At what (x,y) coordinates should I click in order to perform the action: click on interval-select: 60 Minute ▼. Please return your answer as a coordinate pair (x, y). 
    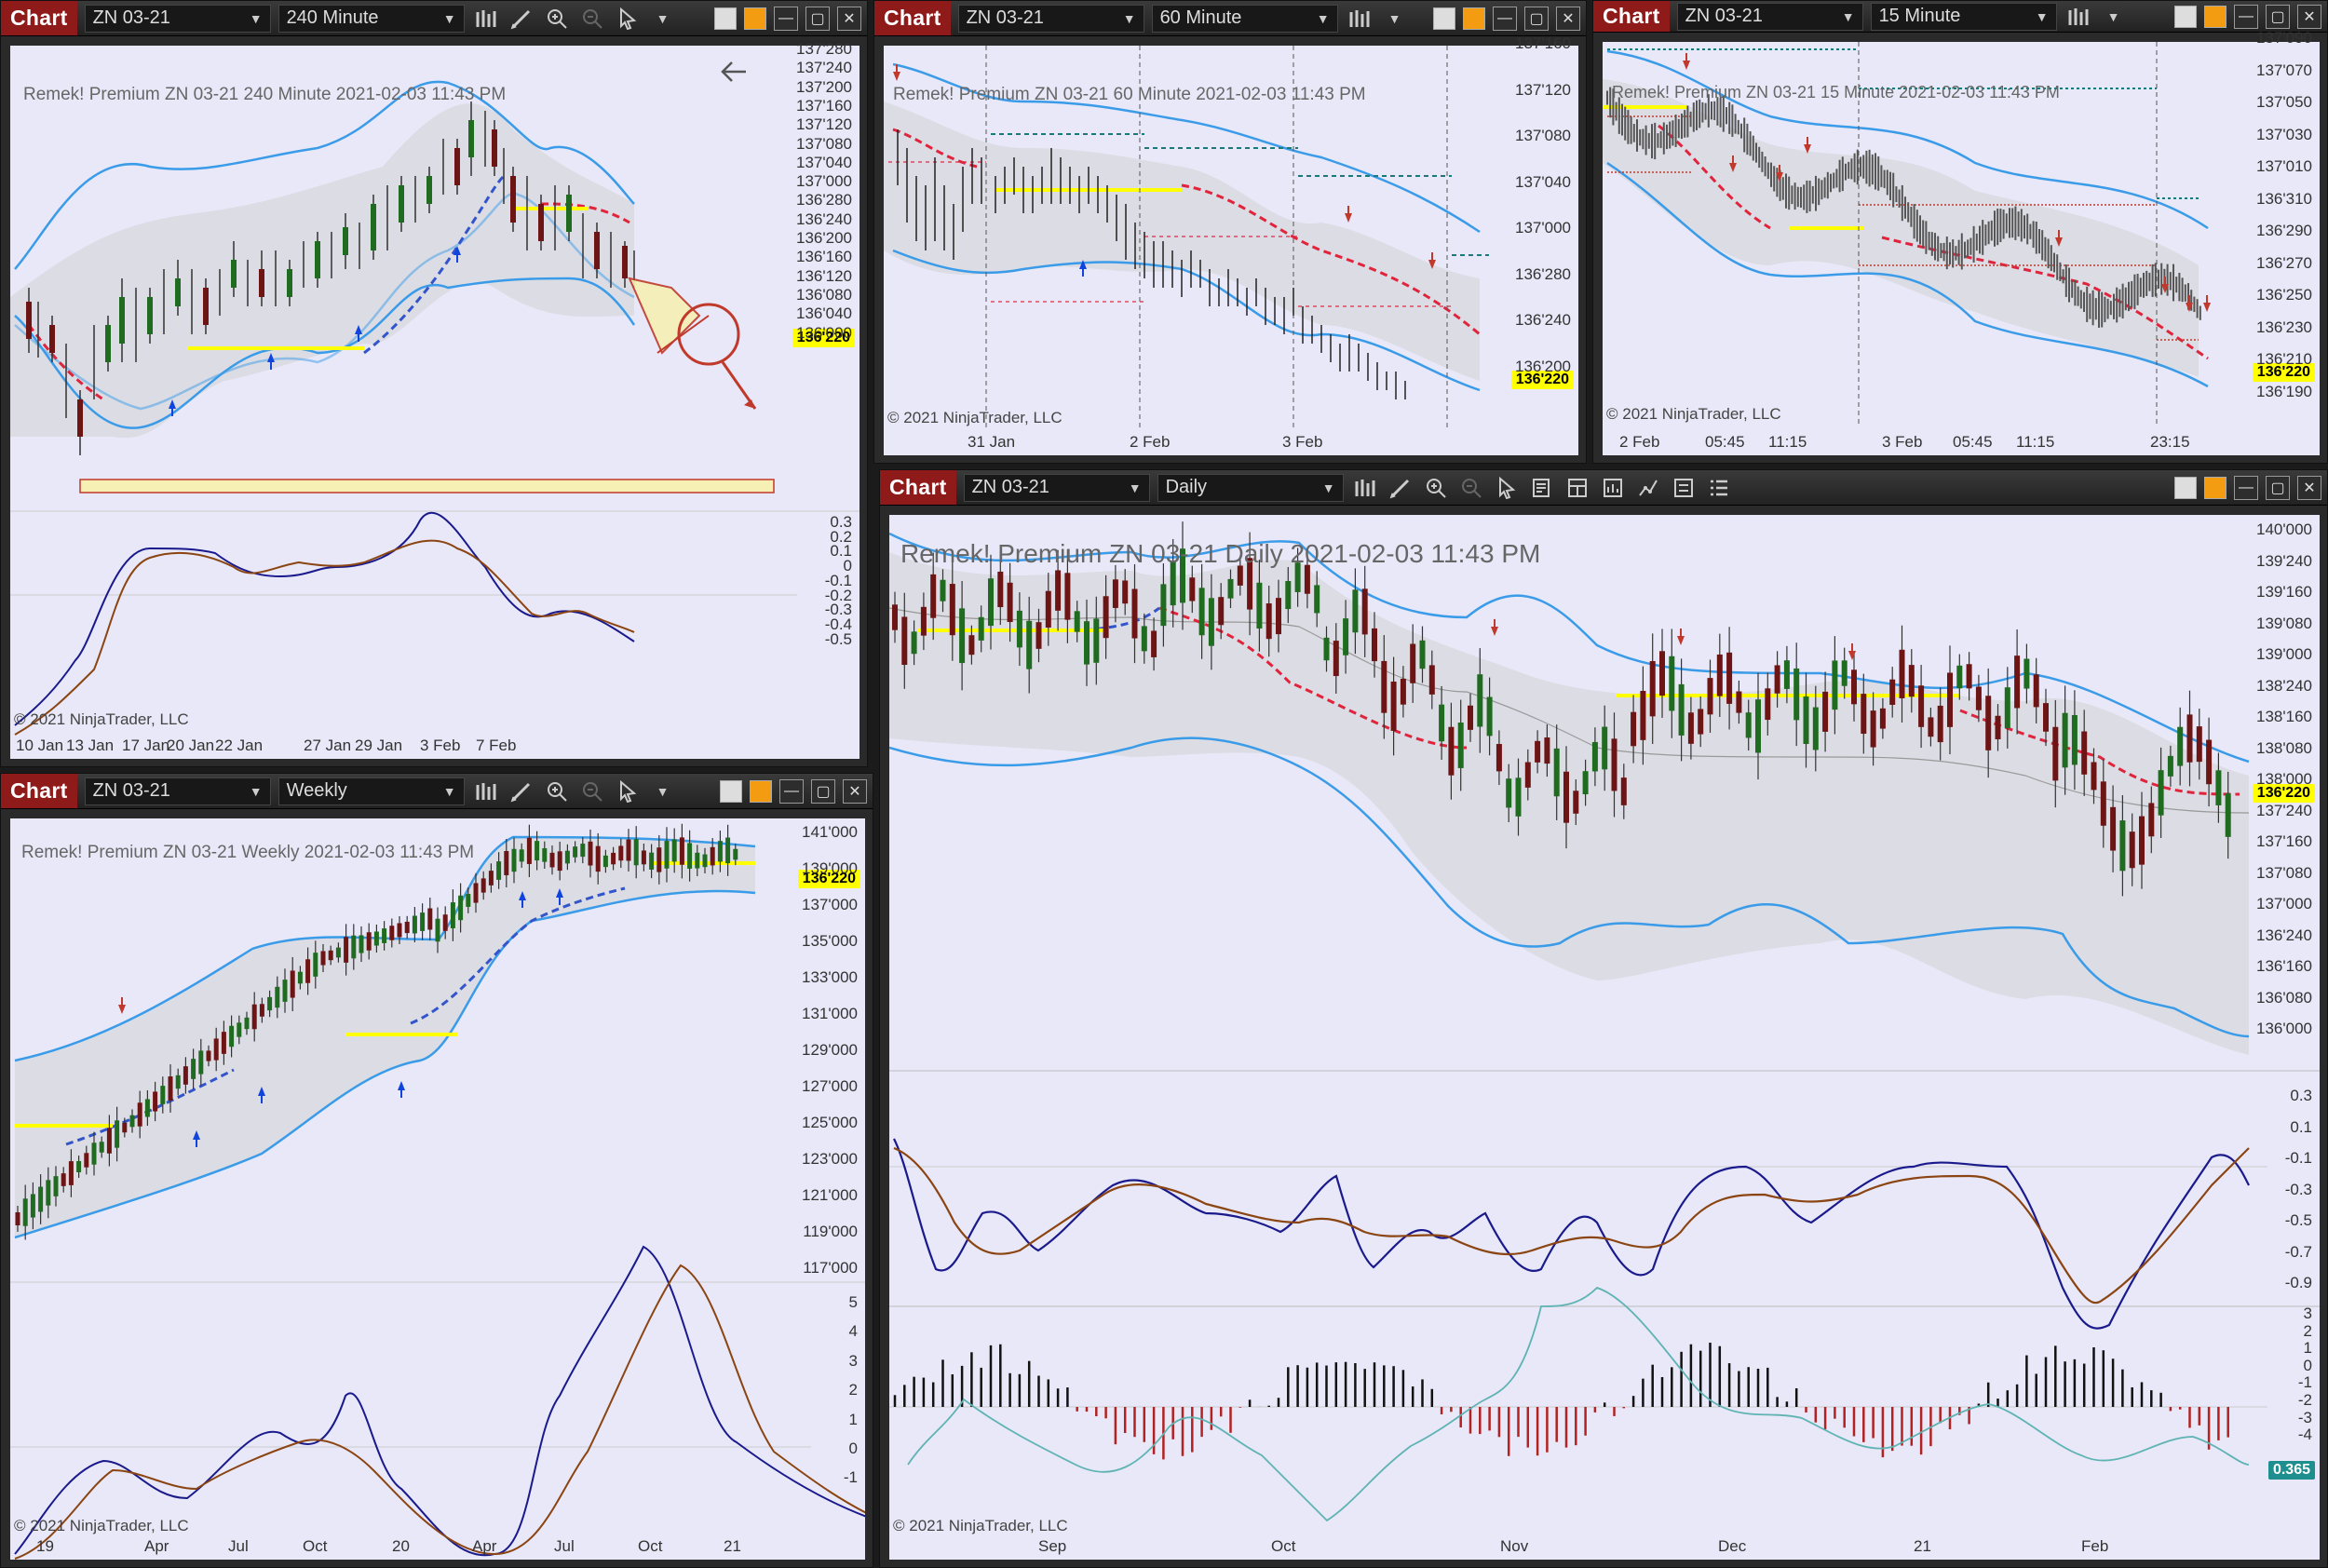
    Looking at the image, I should click on (1244, 18).